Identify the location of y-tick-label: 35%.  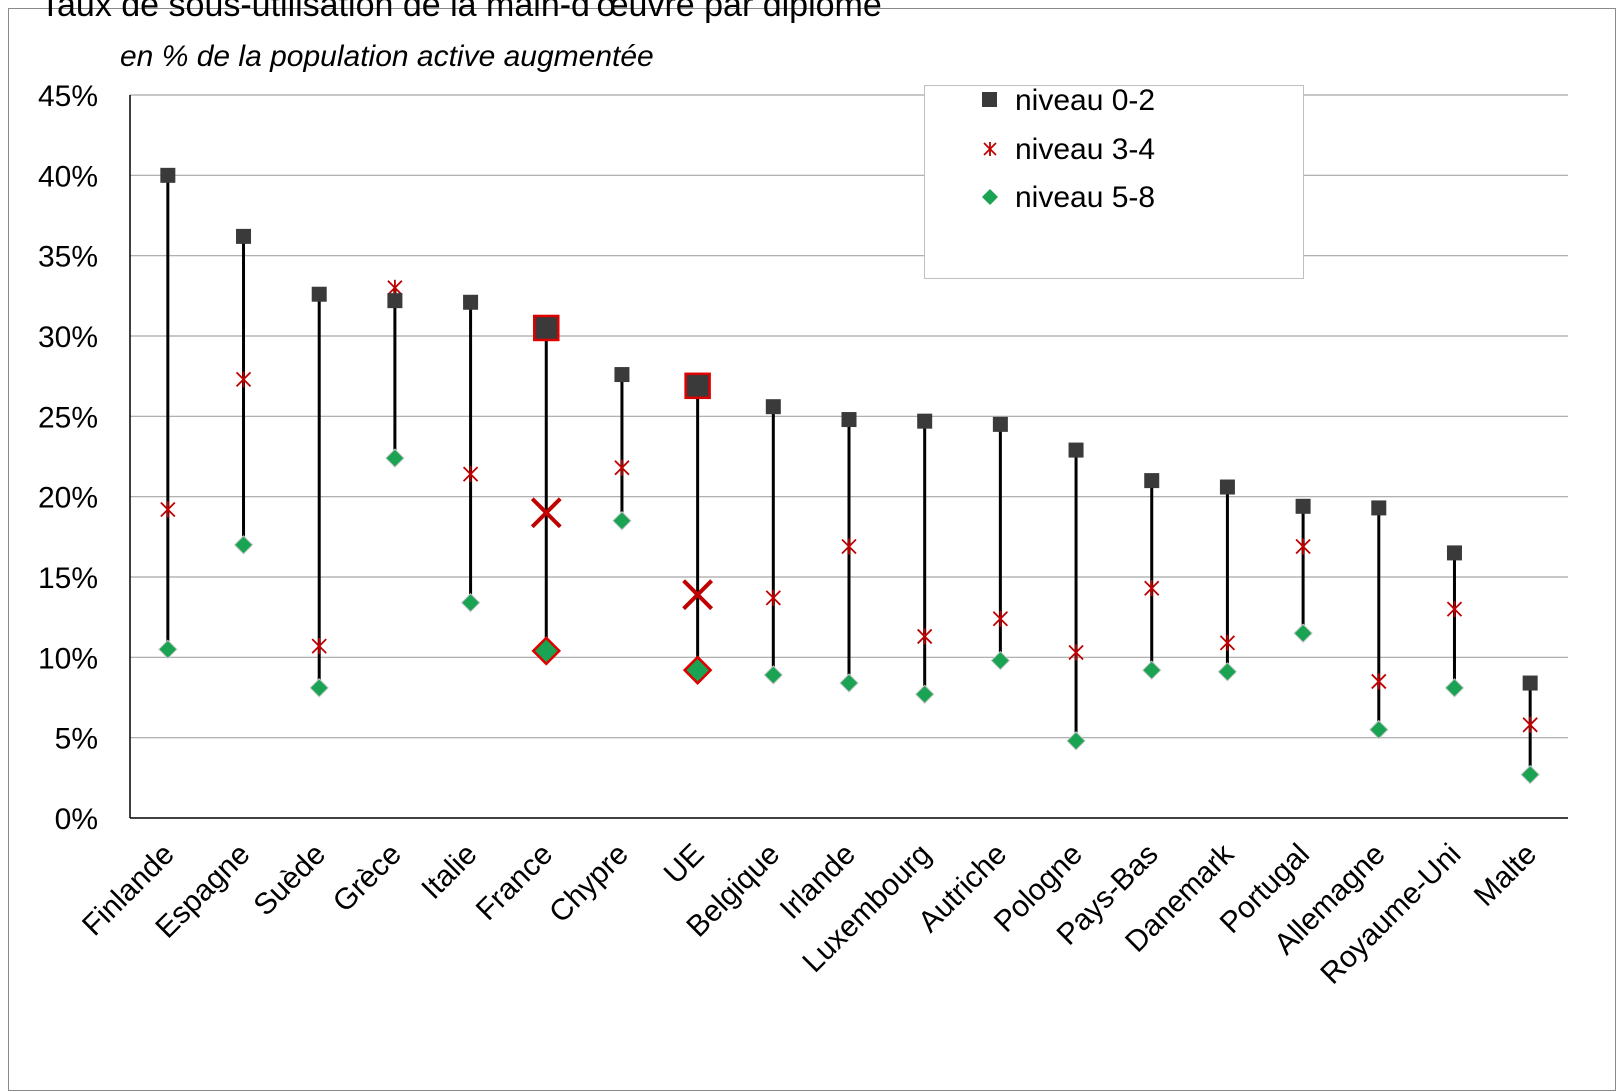
(68, 257).